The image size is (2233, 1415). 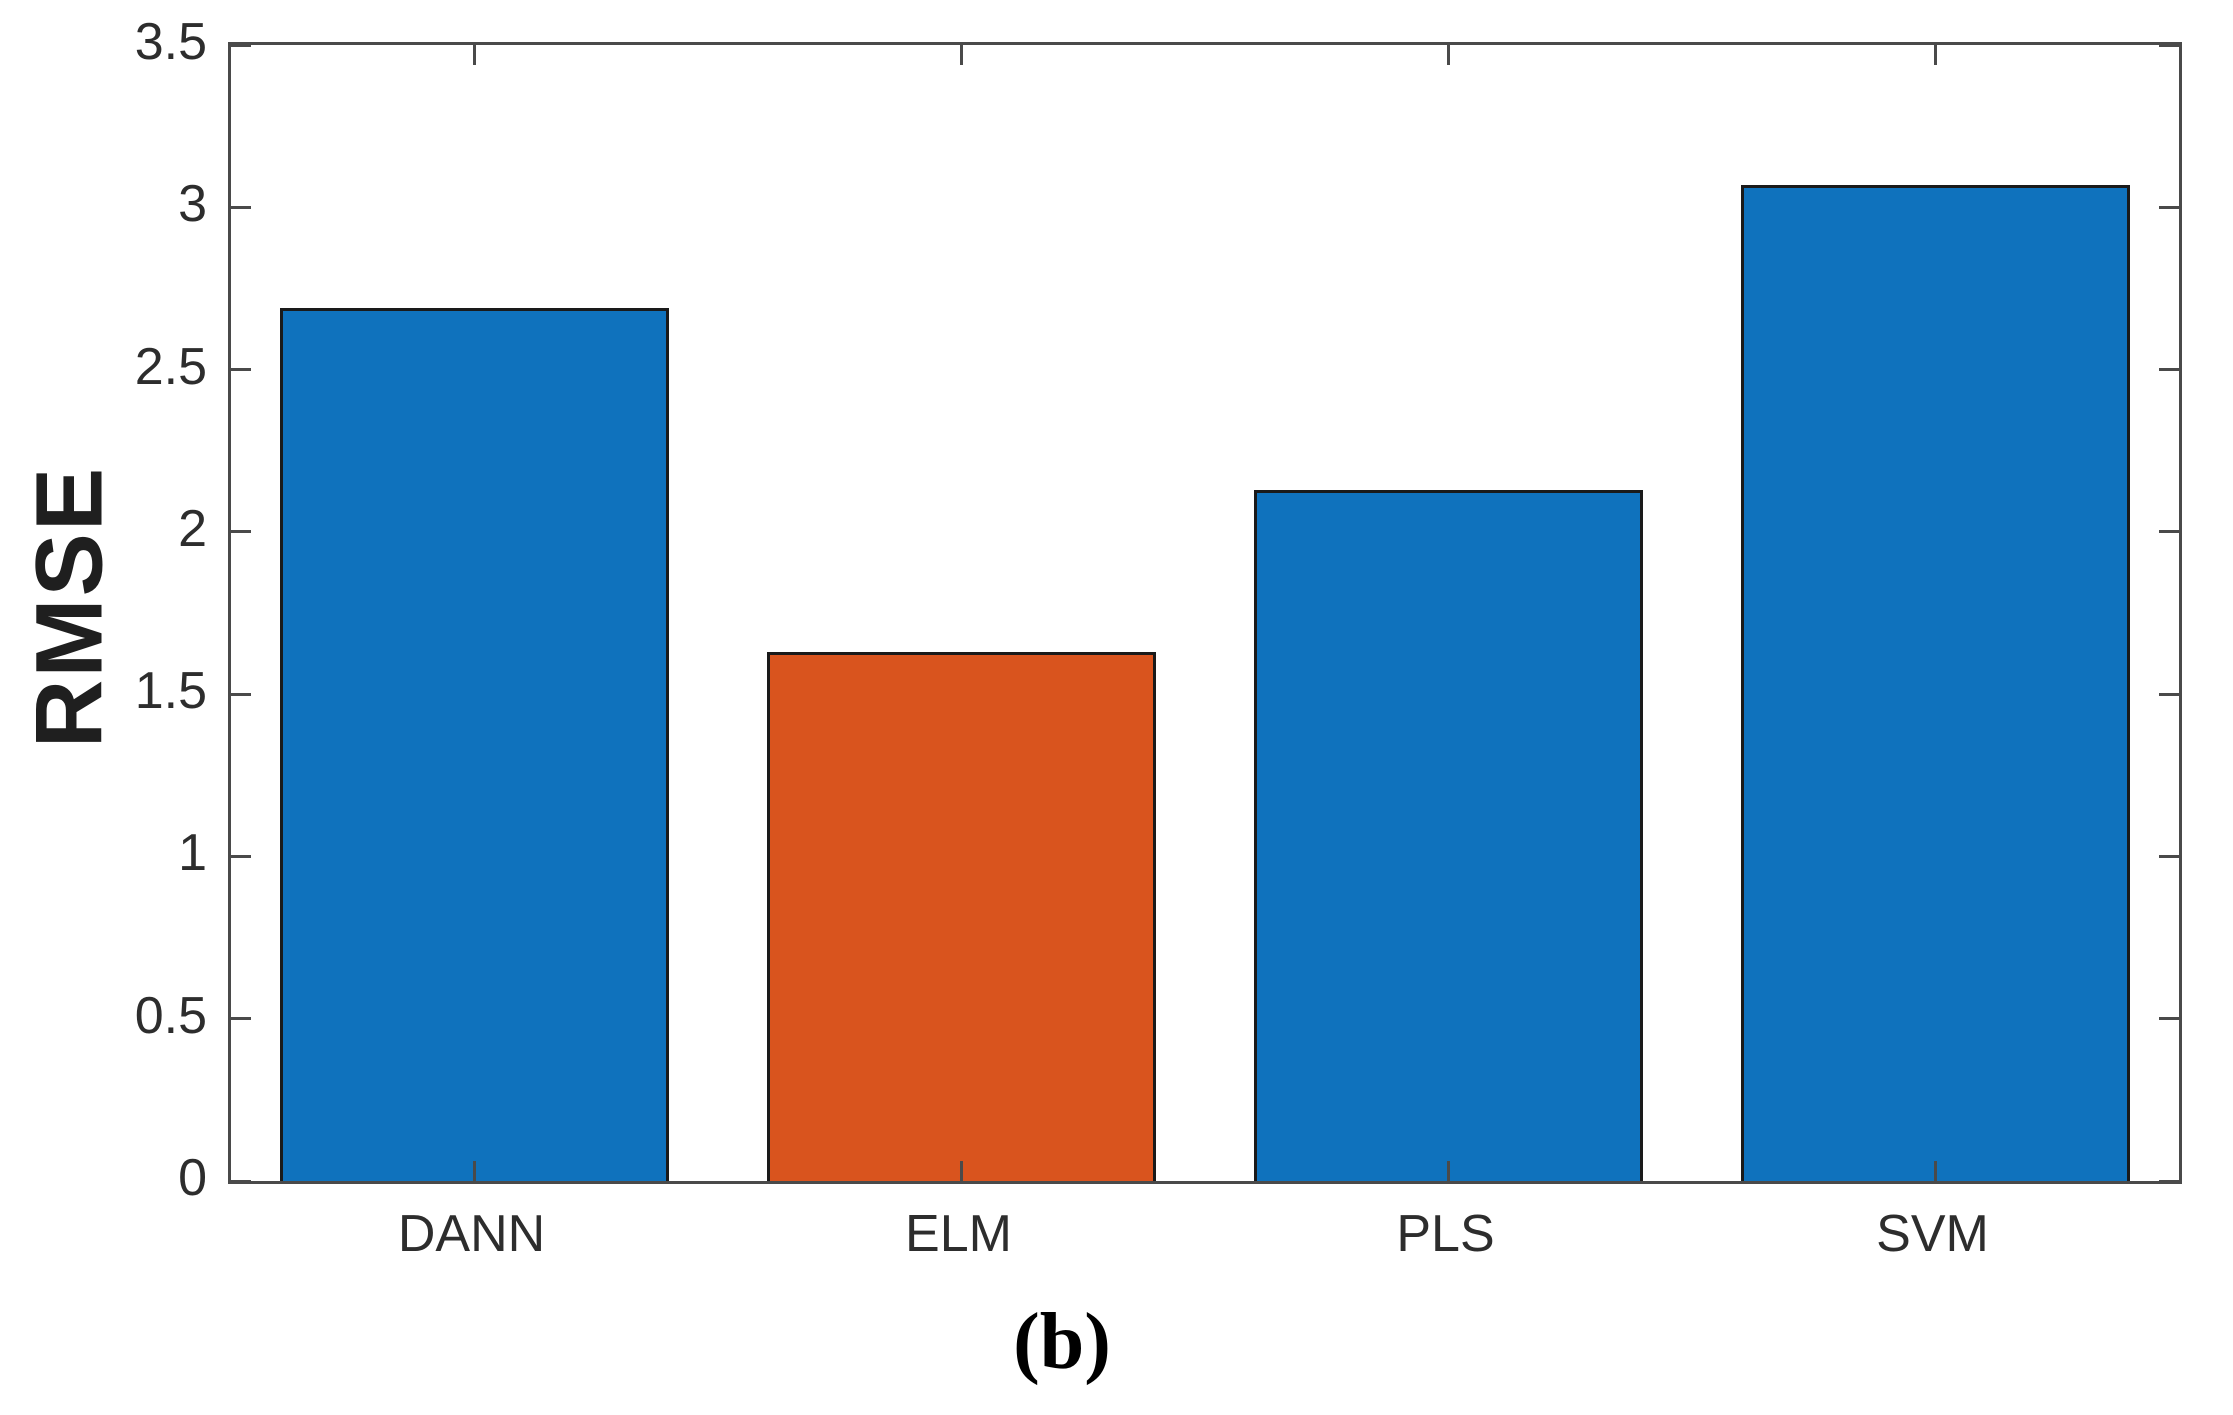 I want to click on x-tick-label: PLS, so click(x=1445, y=1234).